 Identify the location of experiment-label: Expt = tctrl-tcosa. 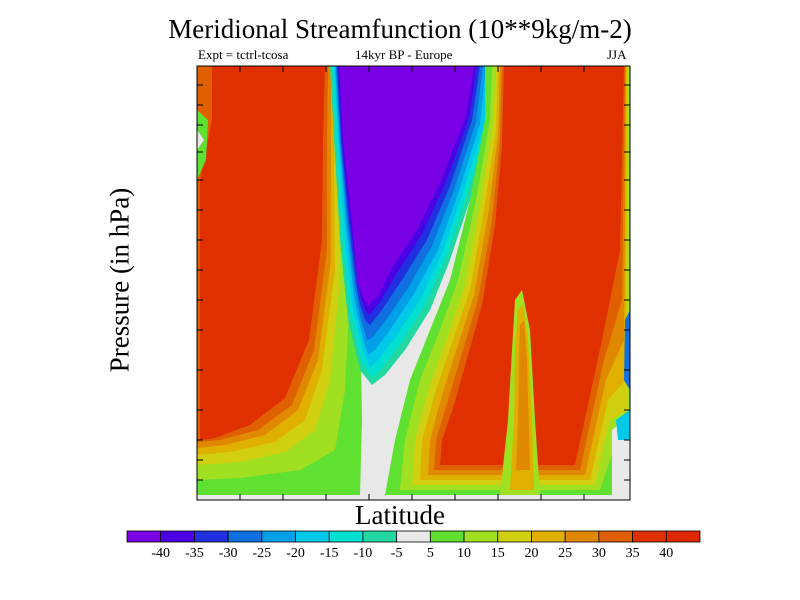
(243, 54).